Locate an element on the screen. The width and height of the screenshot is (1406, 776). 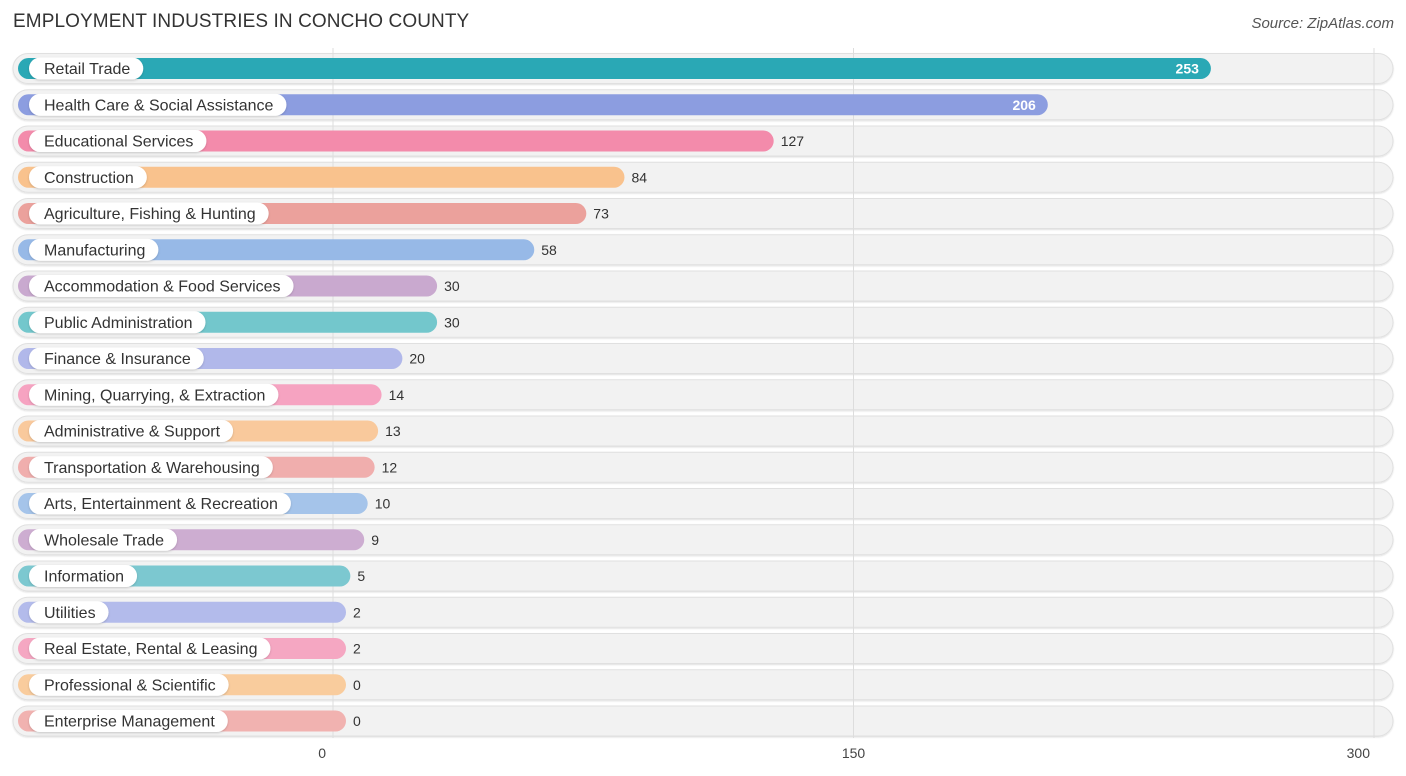
value-label: 13 is located at coordinates (393, 431).